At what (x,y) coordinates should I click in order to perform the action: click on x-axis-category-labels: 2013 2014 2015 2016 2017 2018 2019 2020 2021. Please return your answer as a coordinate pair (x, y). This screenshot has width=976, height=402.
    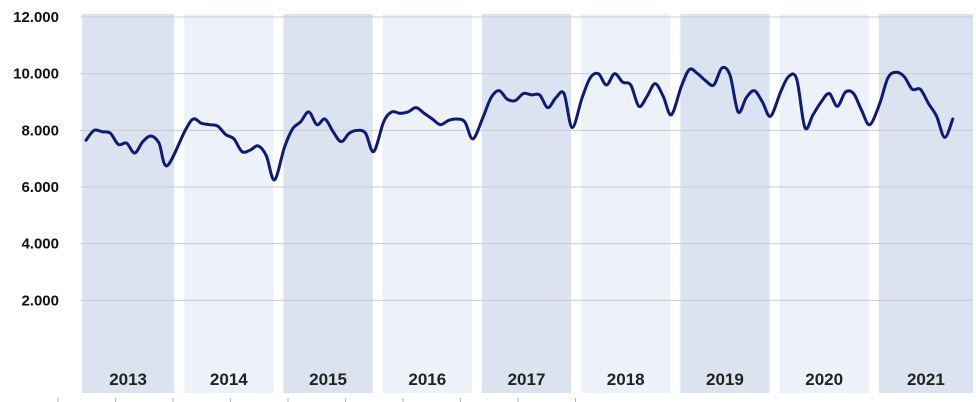
    Looking at the image, I should click on (527, 379).